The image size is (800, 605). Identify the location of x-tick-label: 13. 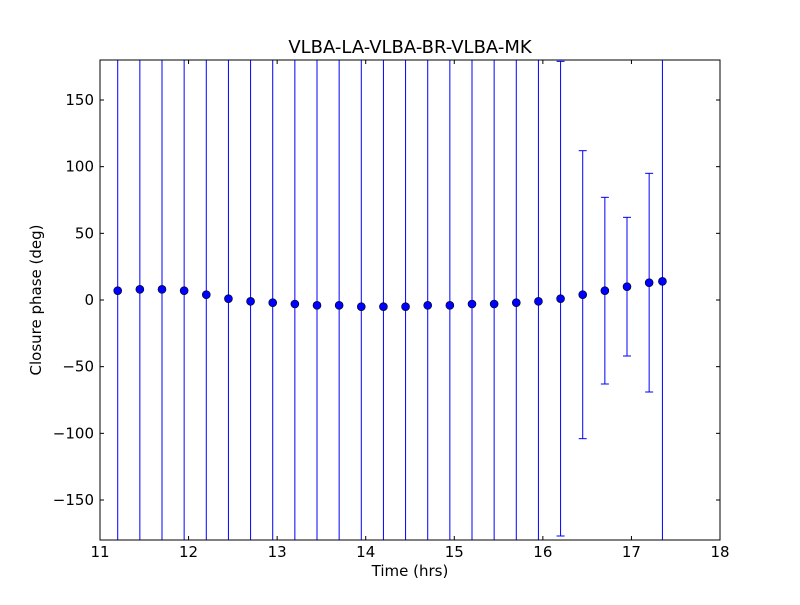
(277, 552).